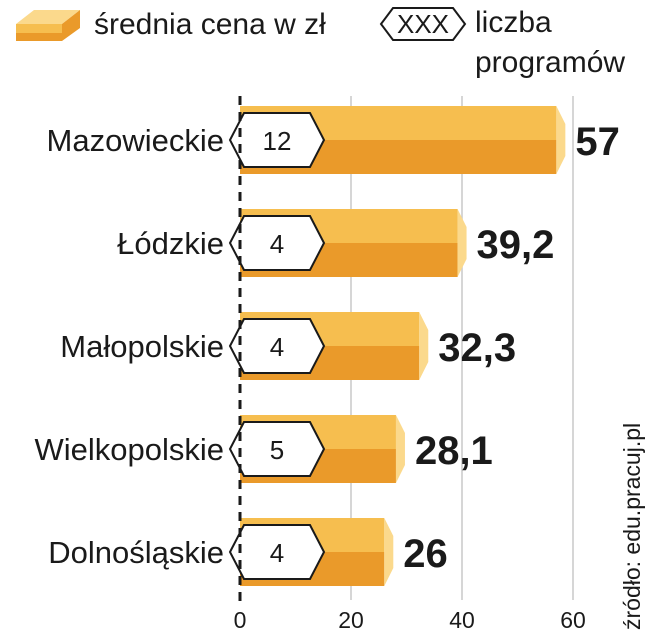 This screenshot has width=652, height=640. What do you see at coordinates (351, 620) in the screenshot?
I see `x-tick-label: 20` at bounding box center [351, 620].